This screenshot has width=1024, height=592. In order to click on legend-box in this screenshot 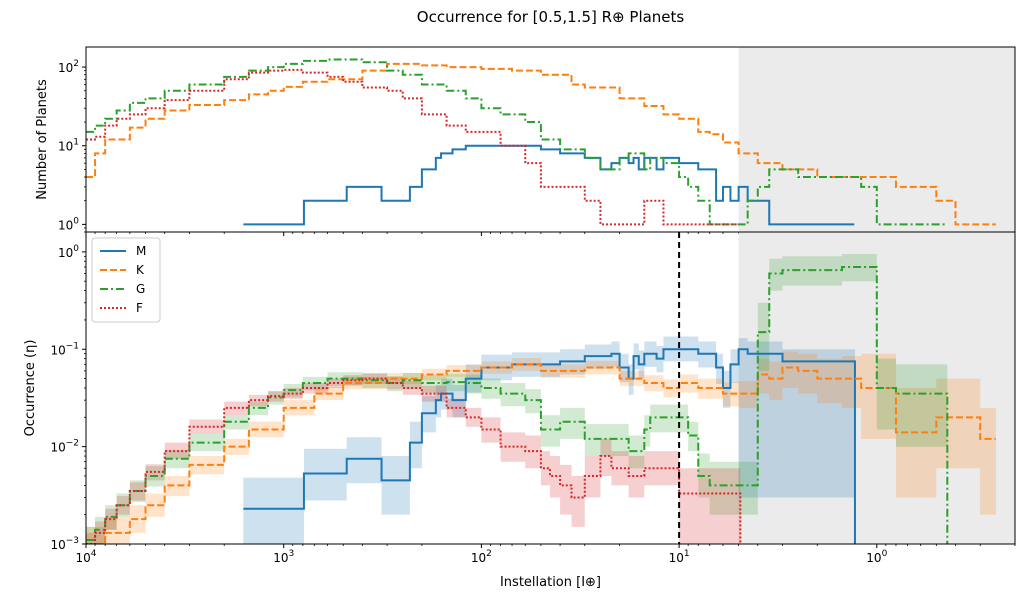, I will do `click(126, 280)`.